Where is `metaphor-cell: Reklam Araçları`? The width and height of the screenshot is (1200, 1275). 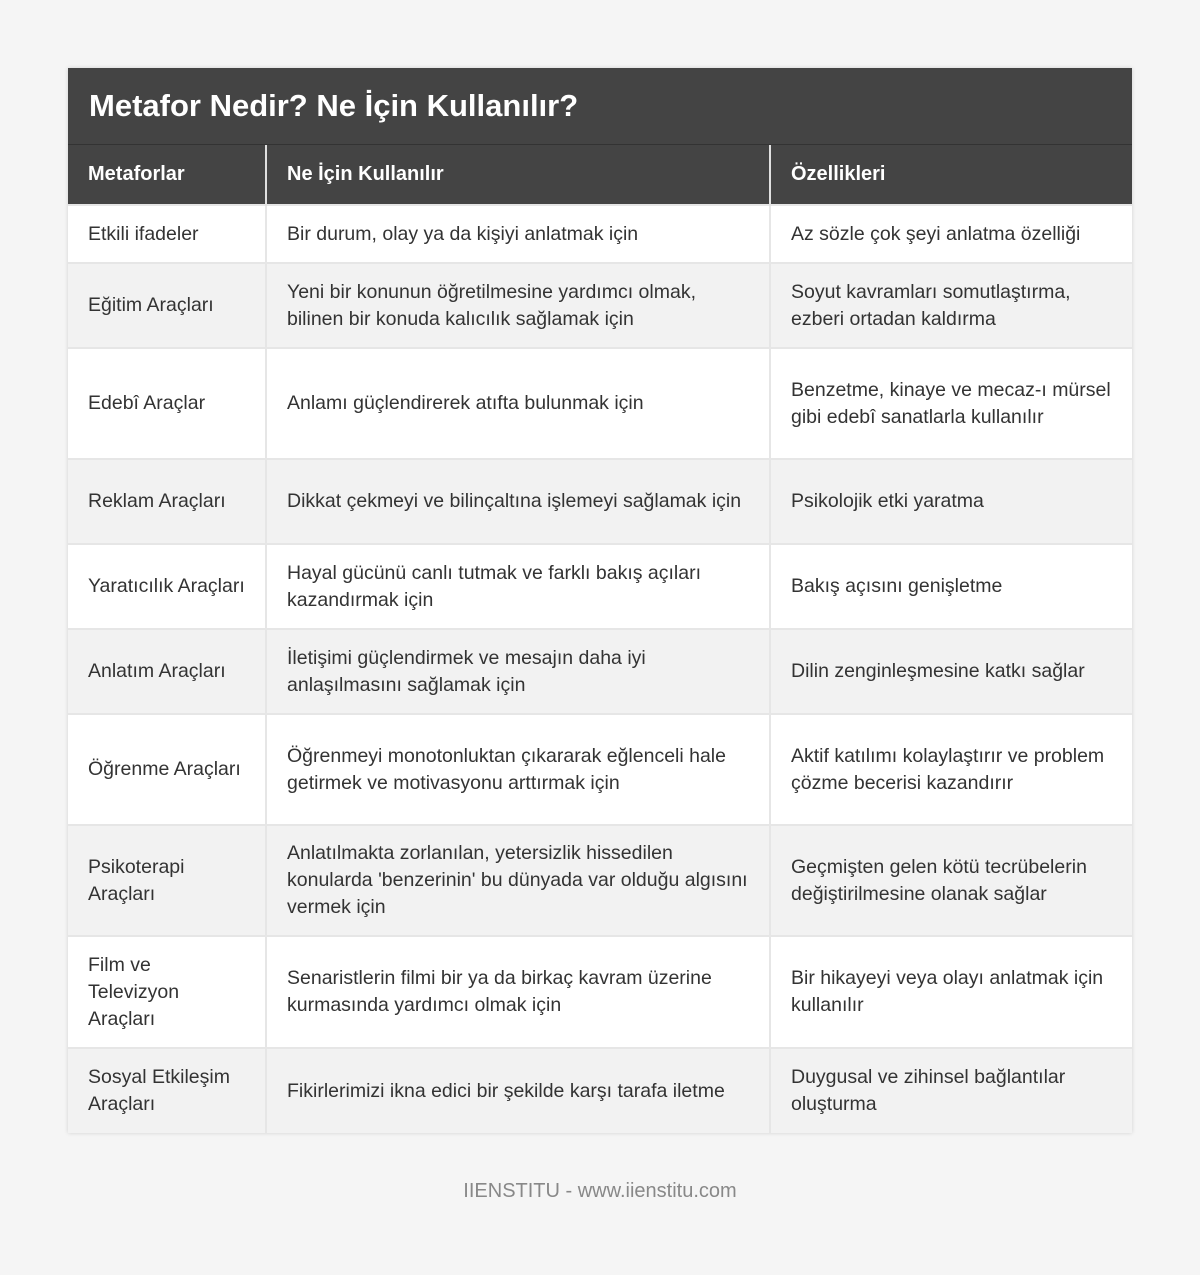 metaphor-cell: Reklam Araçları is located at coordinates (167, 501).